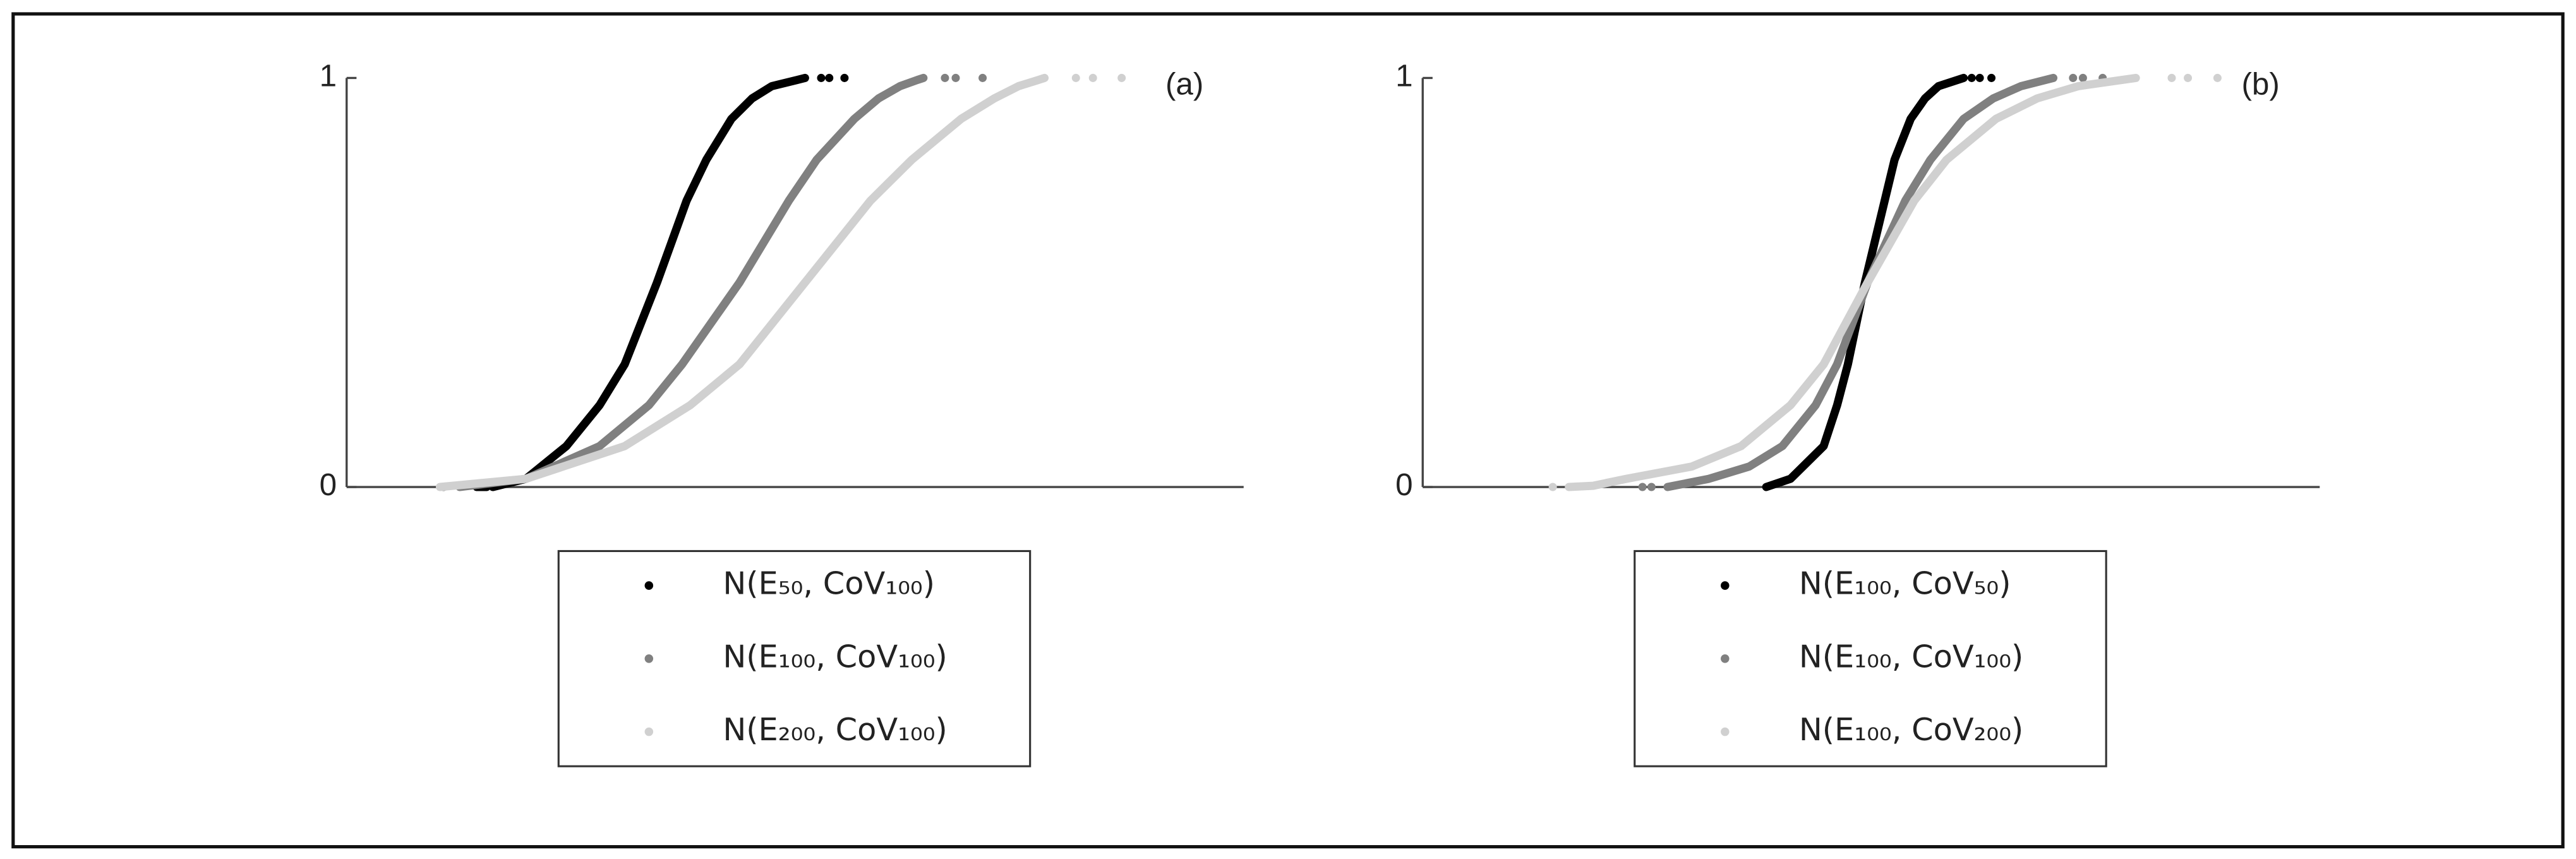  I want to click on panel-label: (a), so click(1184, 83).